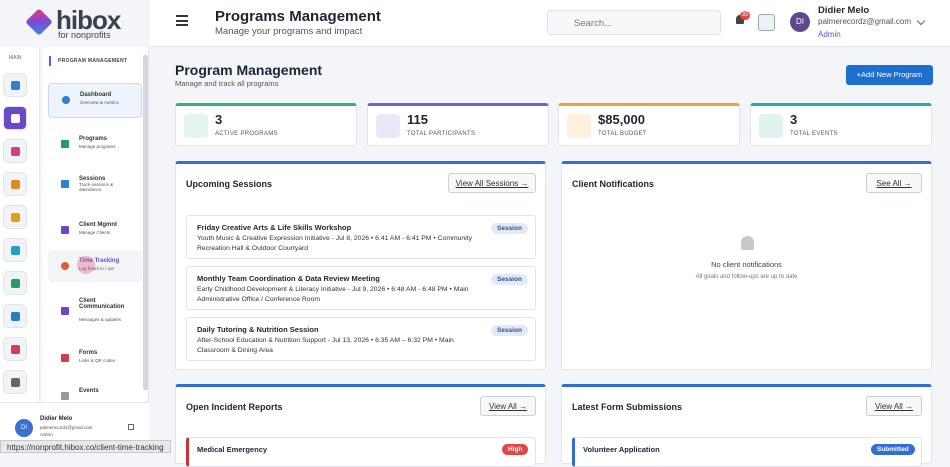 The width and height of the screenshot is (950, 467). I want to click on header-title: Programs Management, so click(298, 16).